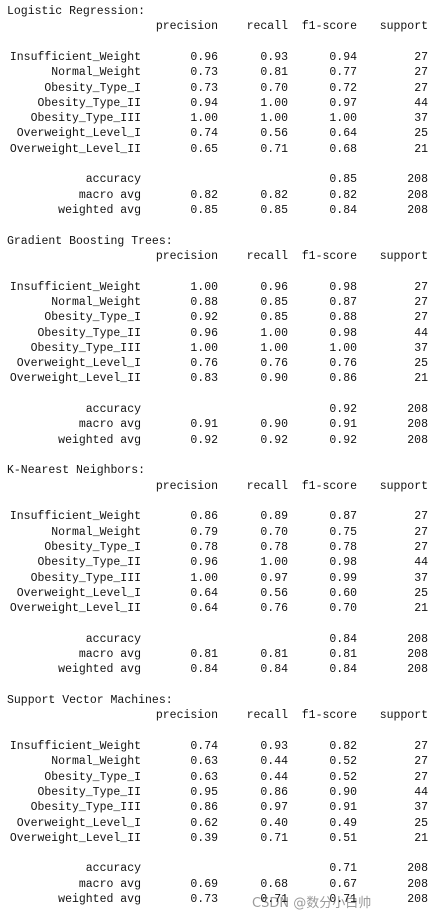  I want to click on class-label: Overweight_Level_I, so click(78, 364).